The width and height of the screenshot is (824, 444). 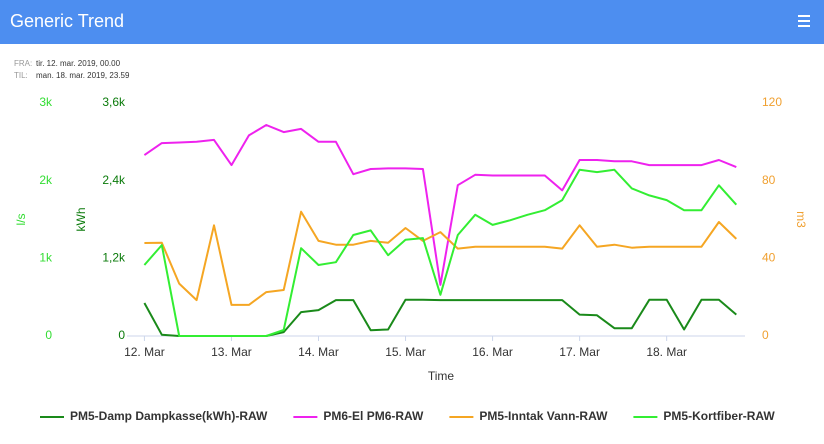 I want to click on y-axis-title: l/s, so click(x=21, y=220).